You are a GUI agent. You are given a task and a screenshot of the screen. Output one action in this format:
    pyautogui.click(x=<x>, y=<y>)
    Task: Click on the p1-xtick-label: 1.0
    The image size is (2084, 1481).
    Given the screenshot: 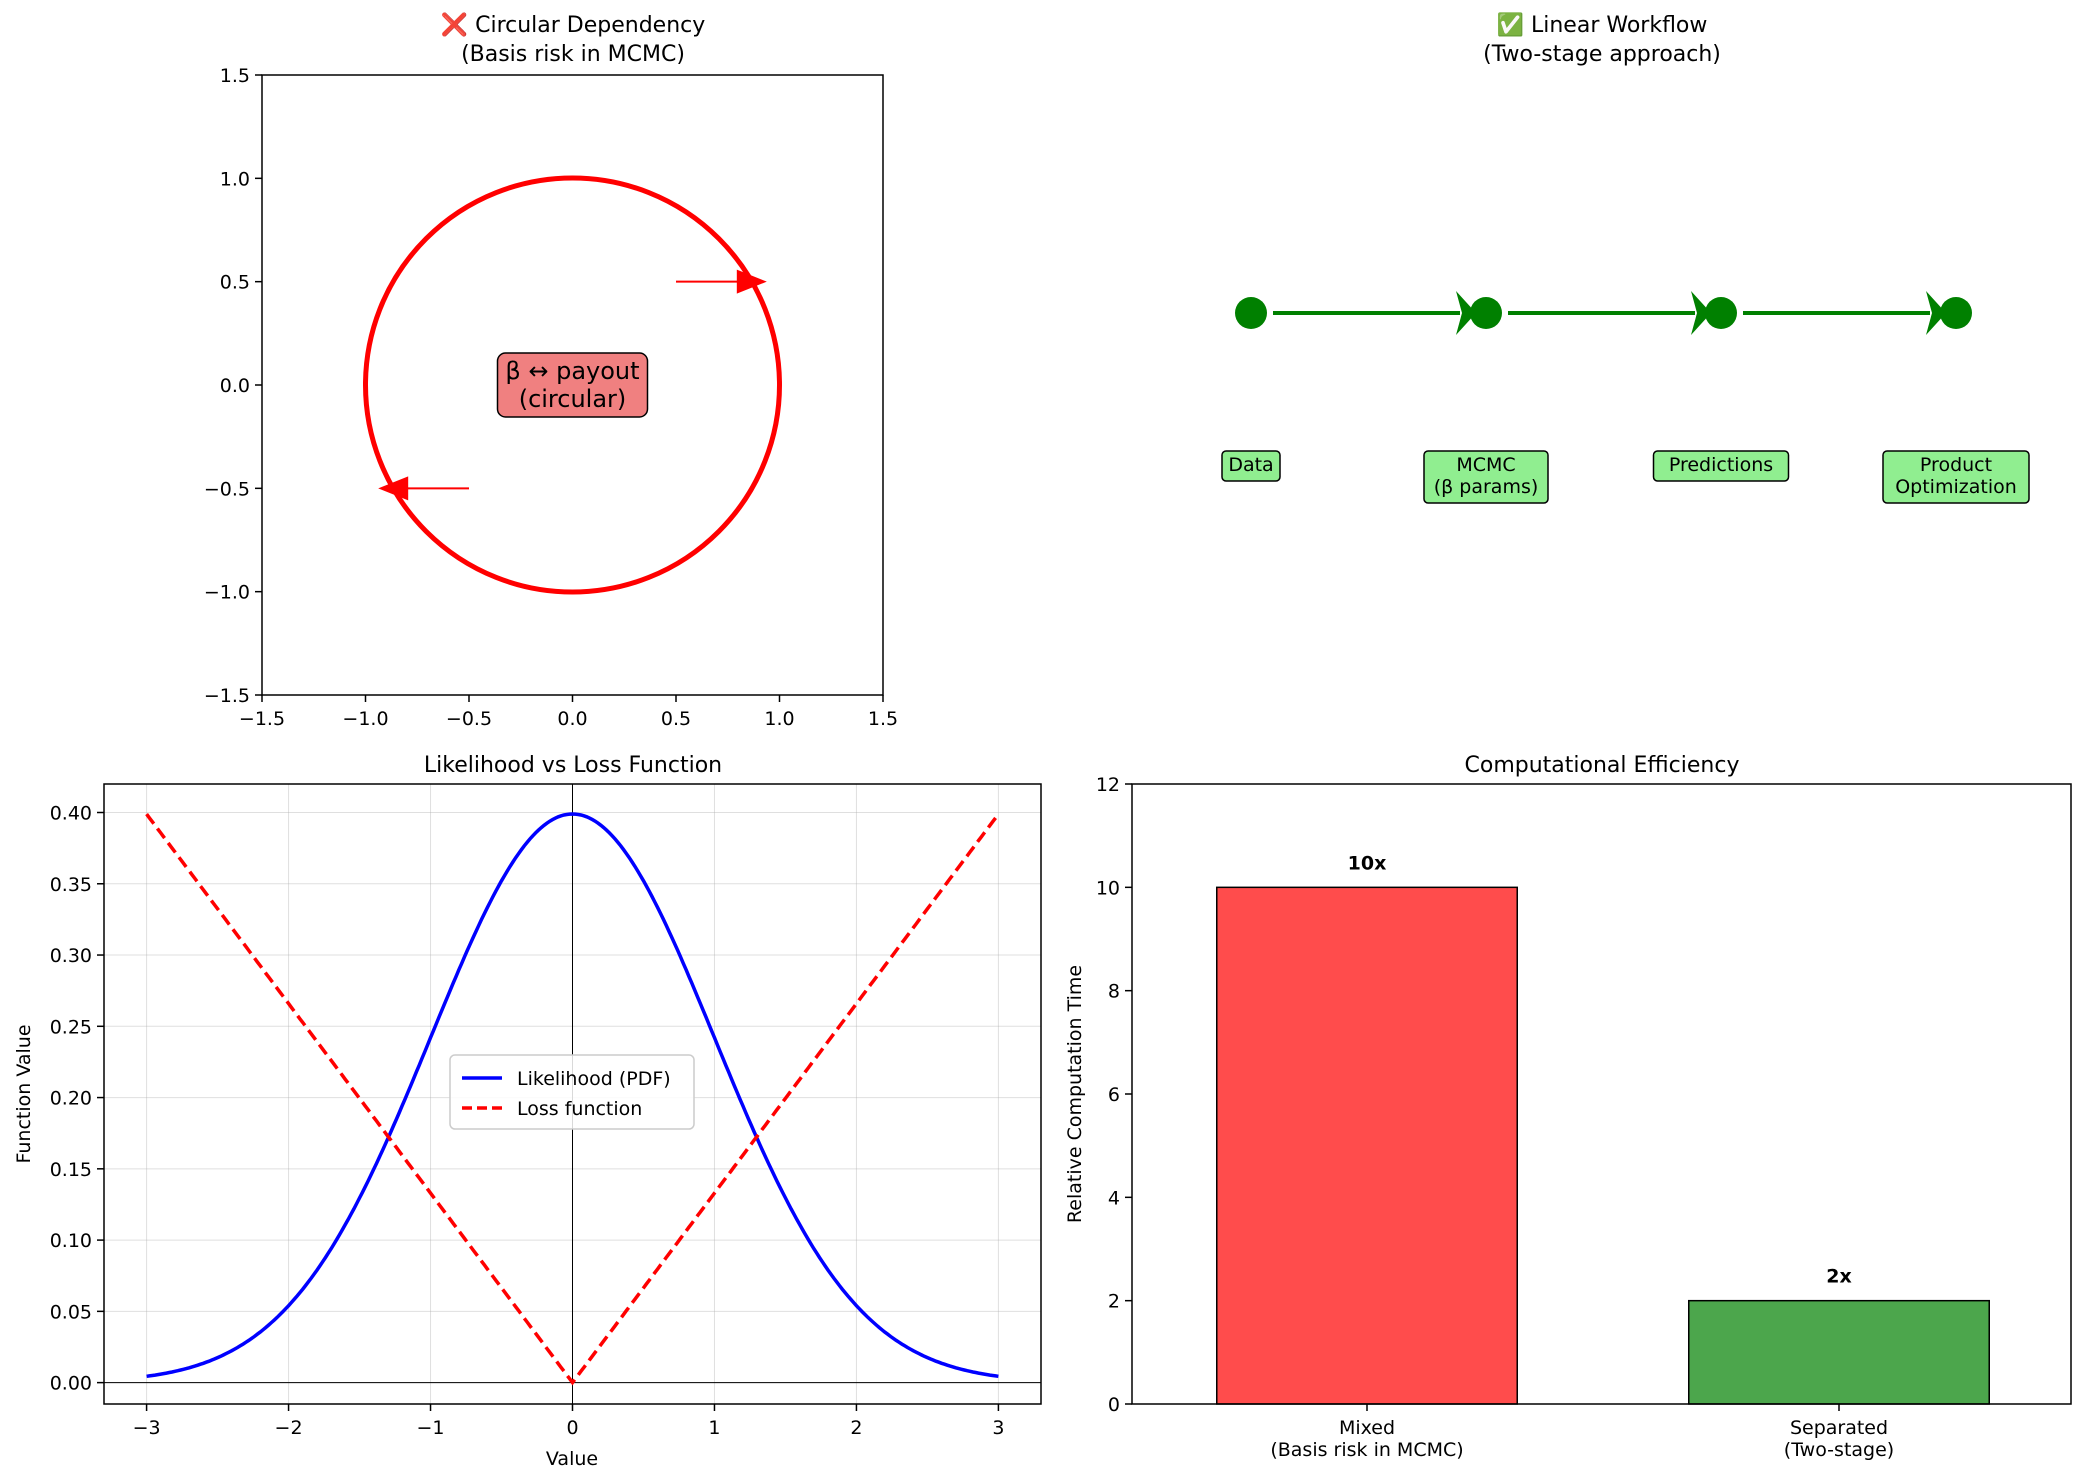 What is the action you would take?
    pyautogui.click(x=779, y=719)
    